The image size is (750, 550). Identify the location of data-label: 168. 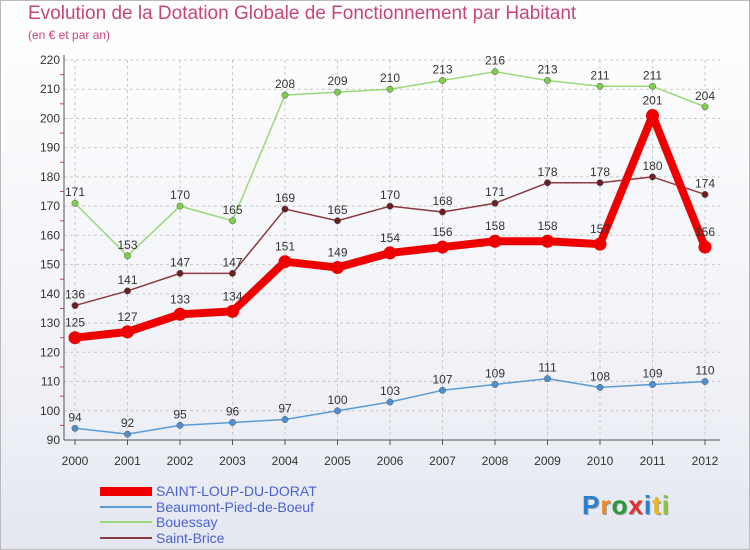
(442, 201).